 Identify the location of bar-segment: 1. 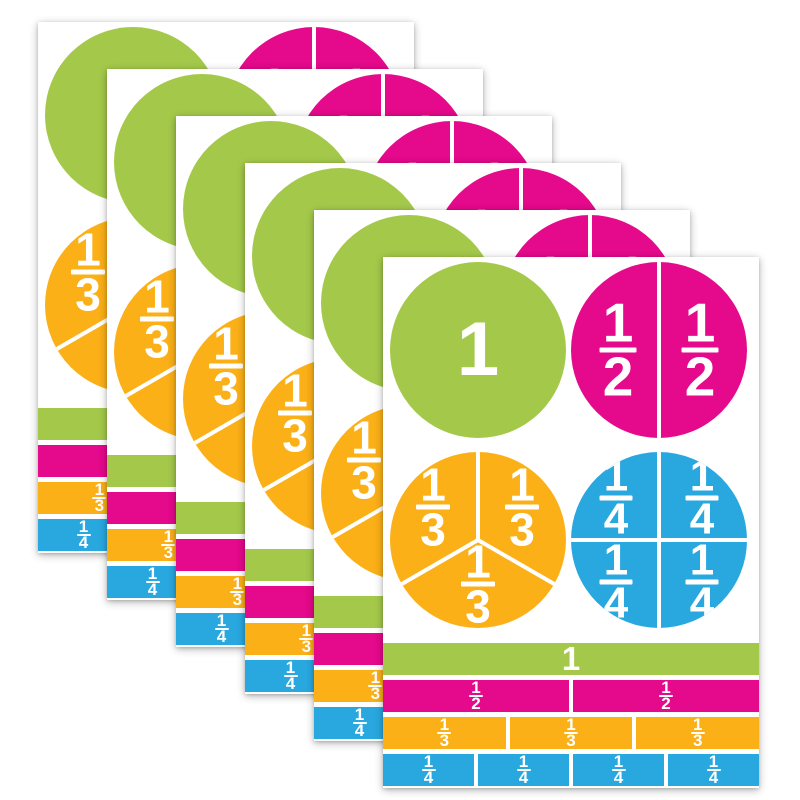
(571, 658).